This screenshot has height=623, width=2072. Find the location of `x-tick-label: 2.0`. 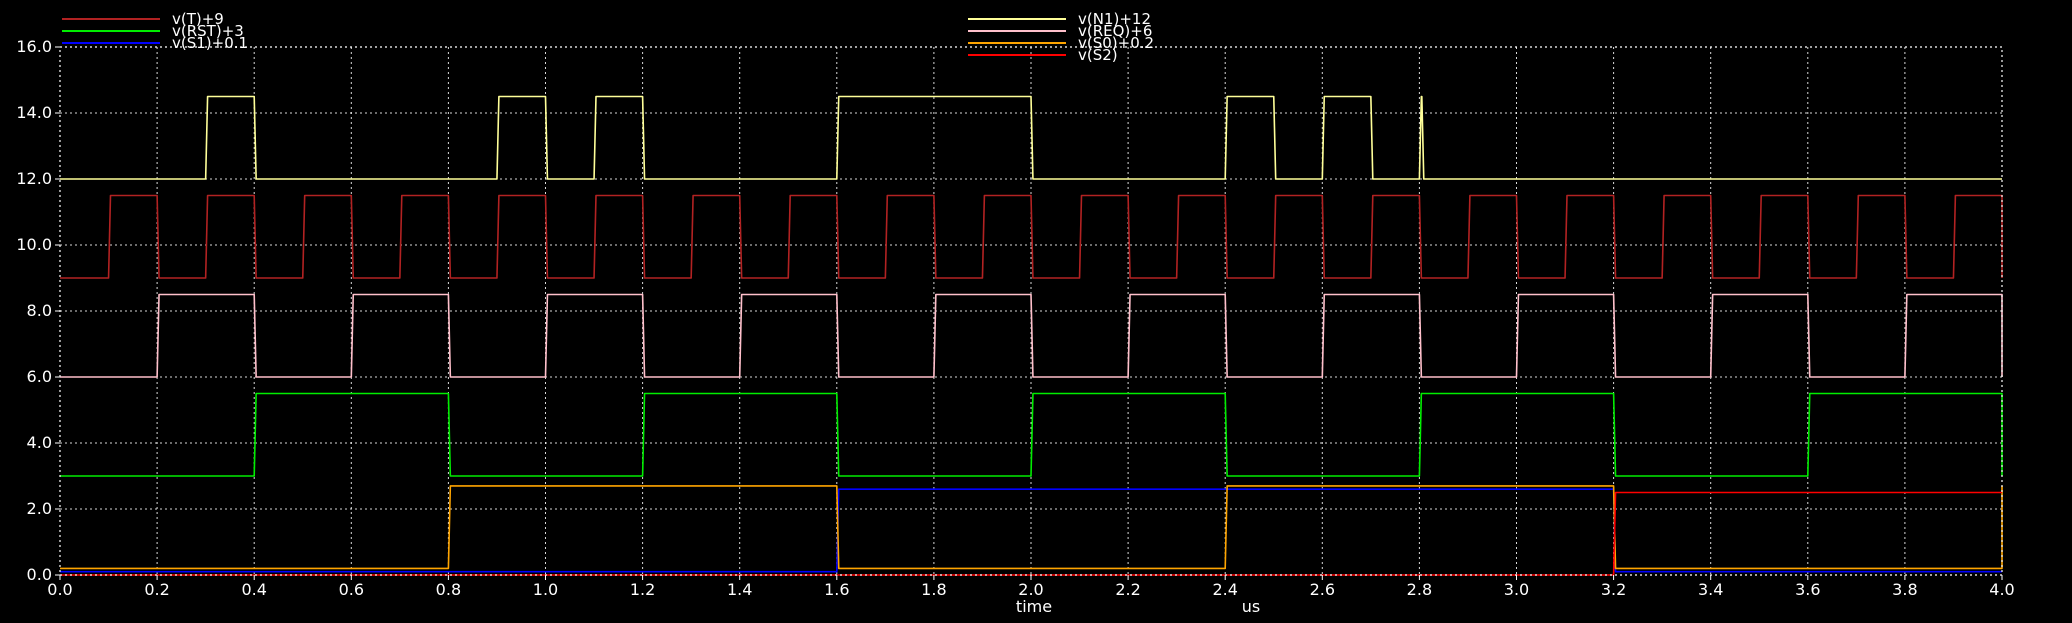

x-tick-label: 2.0 is located at coordinates (1030, 589).